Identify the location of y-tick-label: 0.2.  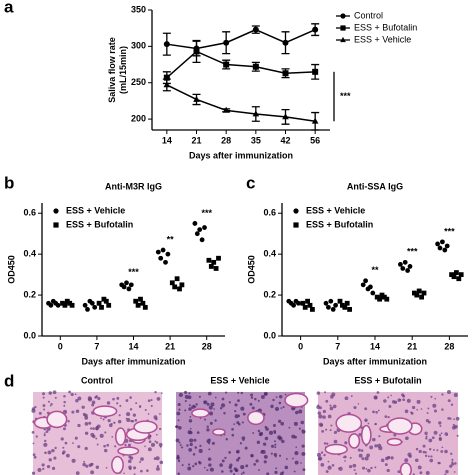
(269, 294).